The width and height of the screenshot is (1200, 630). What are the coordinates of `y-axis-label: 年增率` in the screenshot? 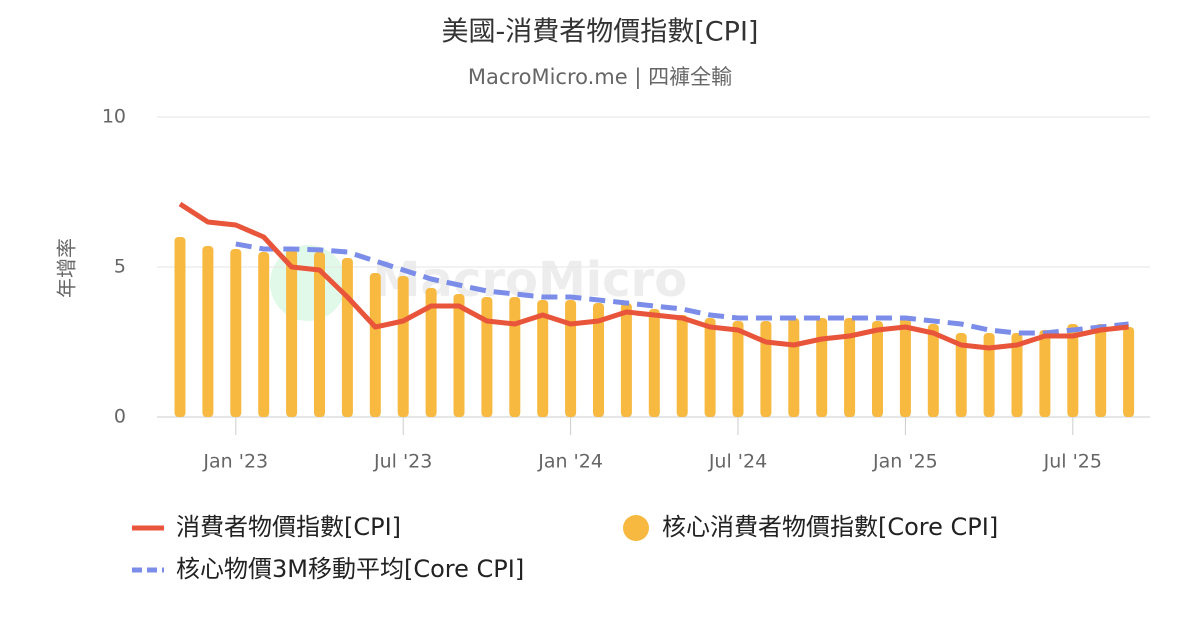 It's located at (67, 268).